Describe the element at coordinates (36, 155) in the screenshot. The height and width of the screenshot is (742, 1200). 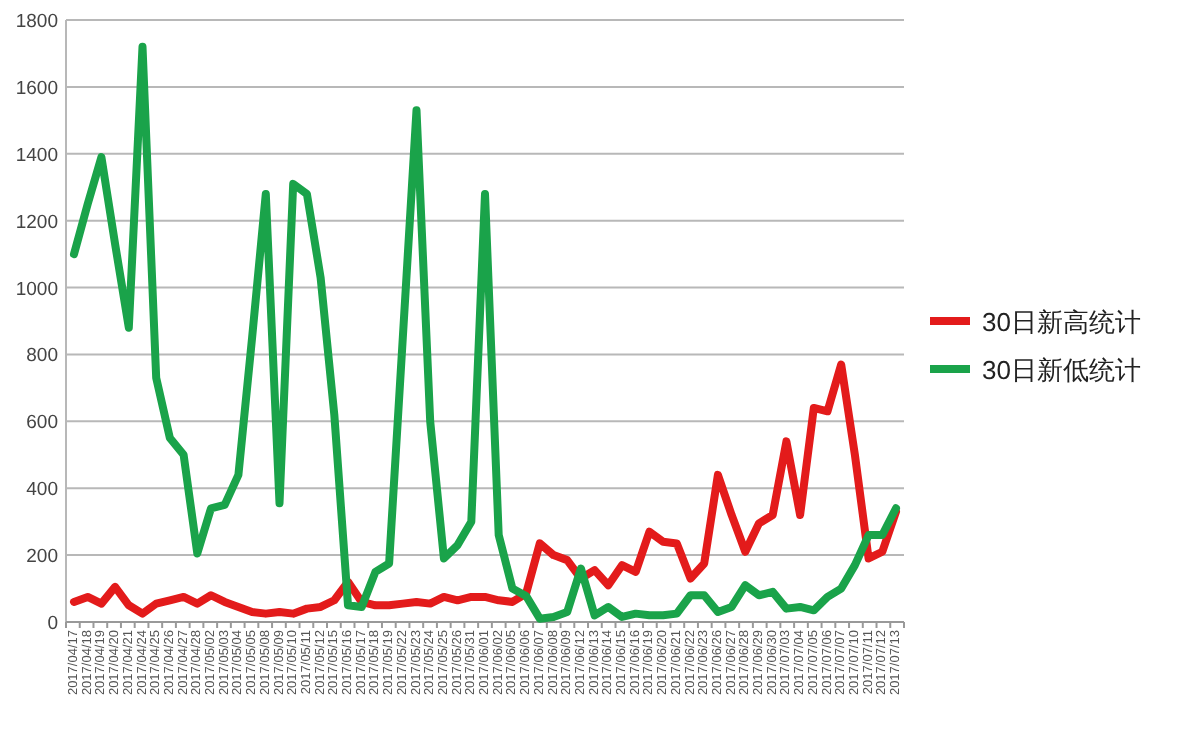
I see `y-tick-label: 1400` at that location.